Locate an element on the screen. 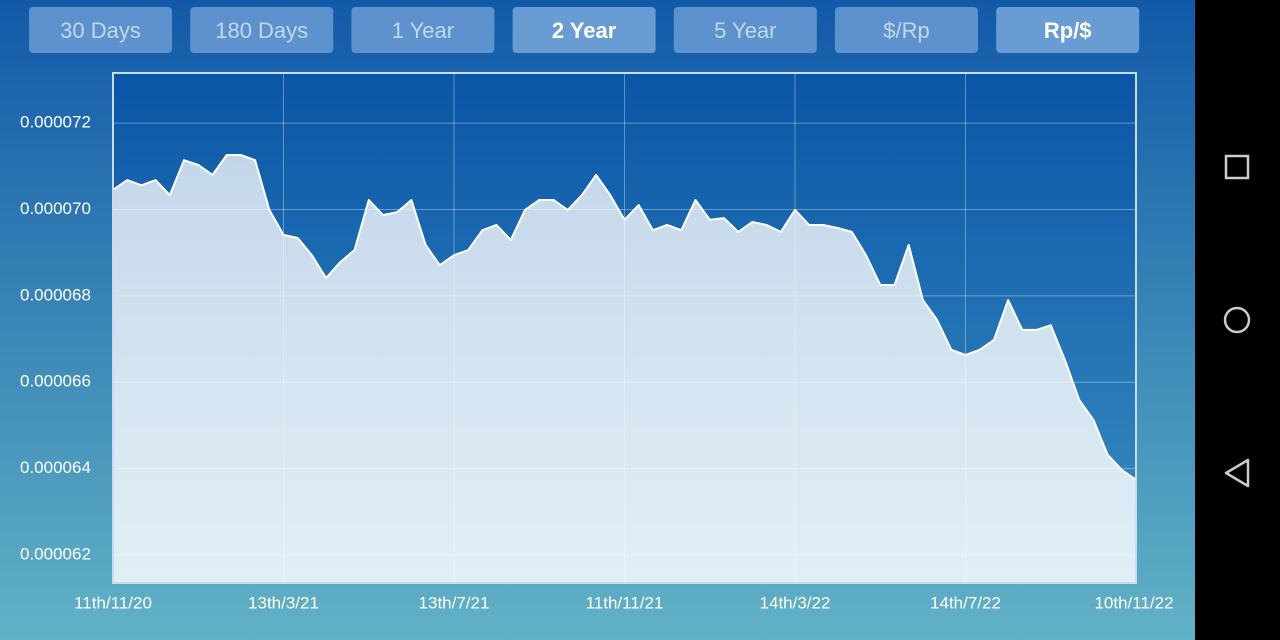  range-button: $/Rp is located at coordinates (906, 30).